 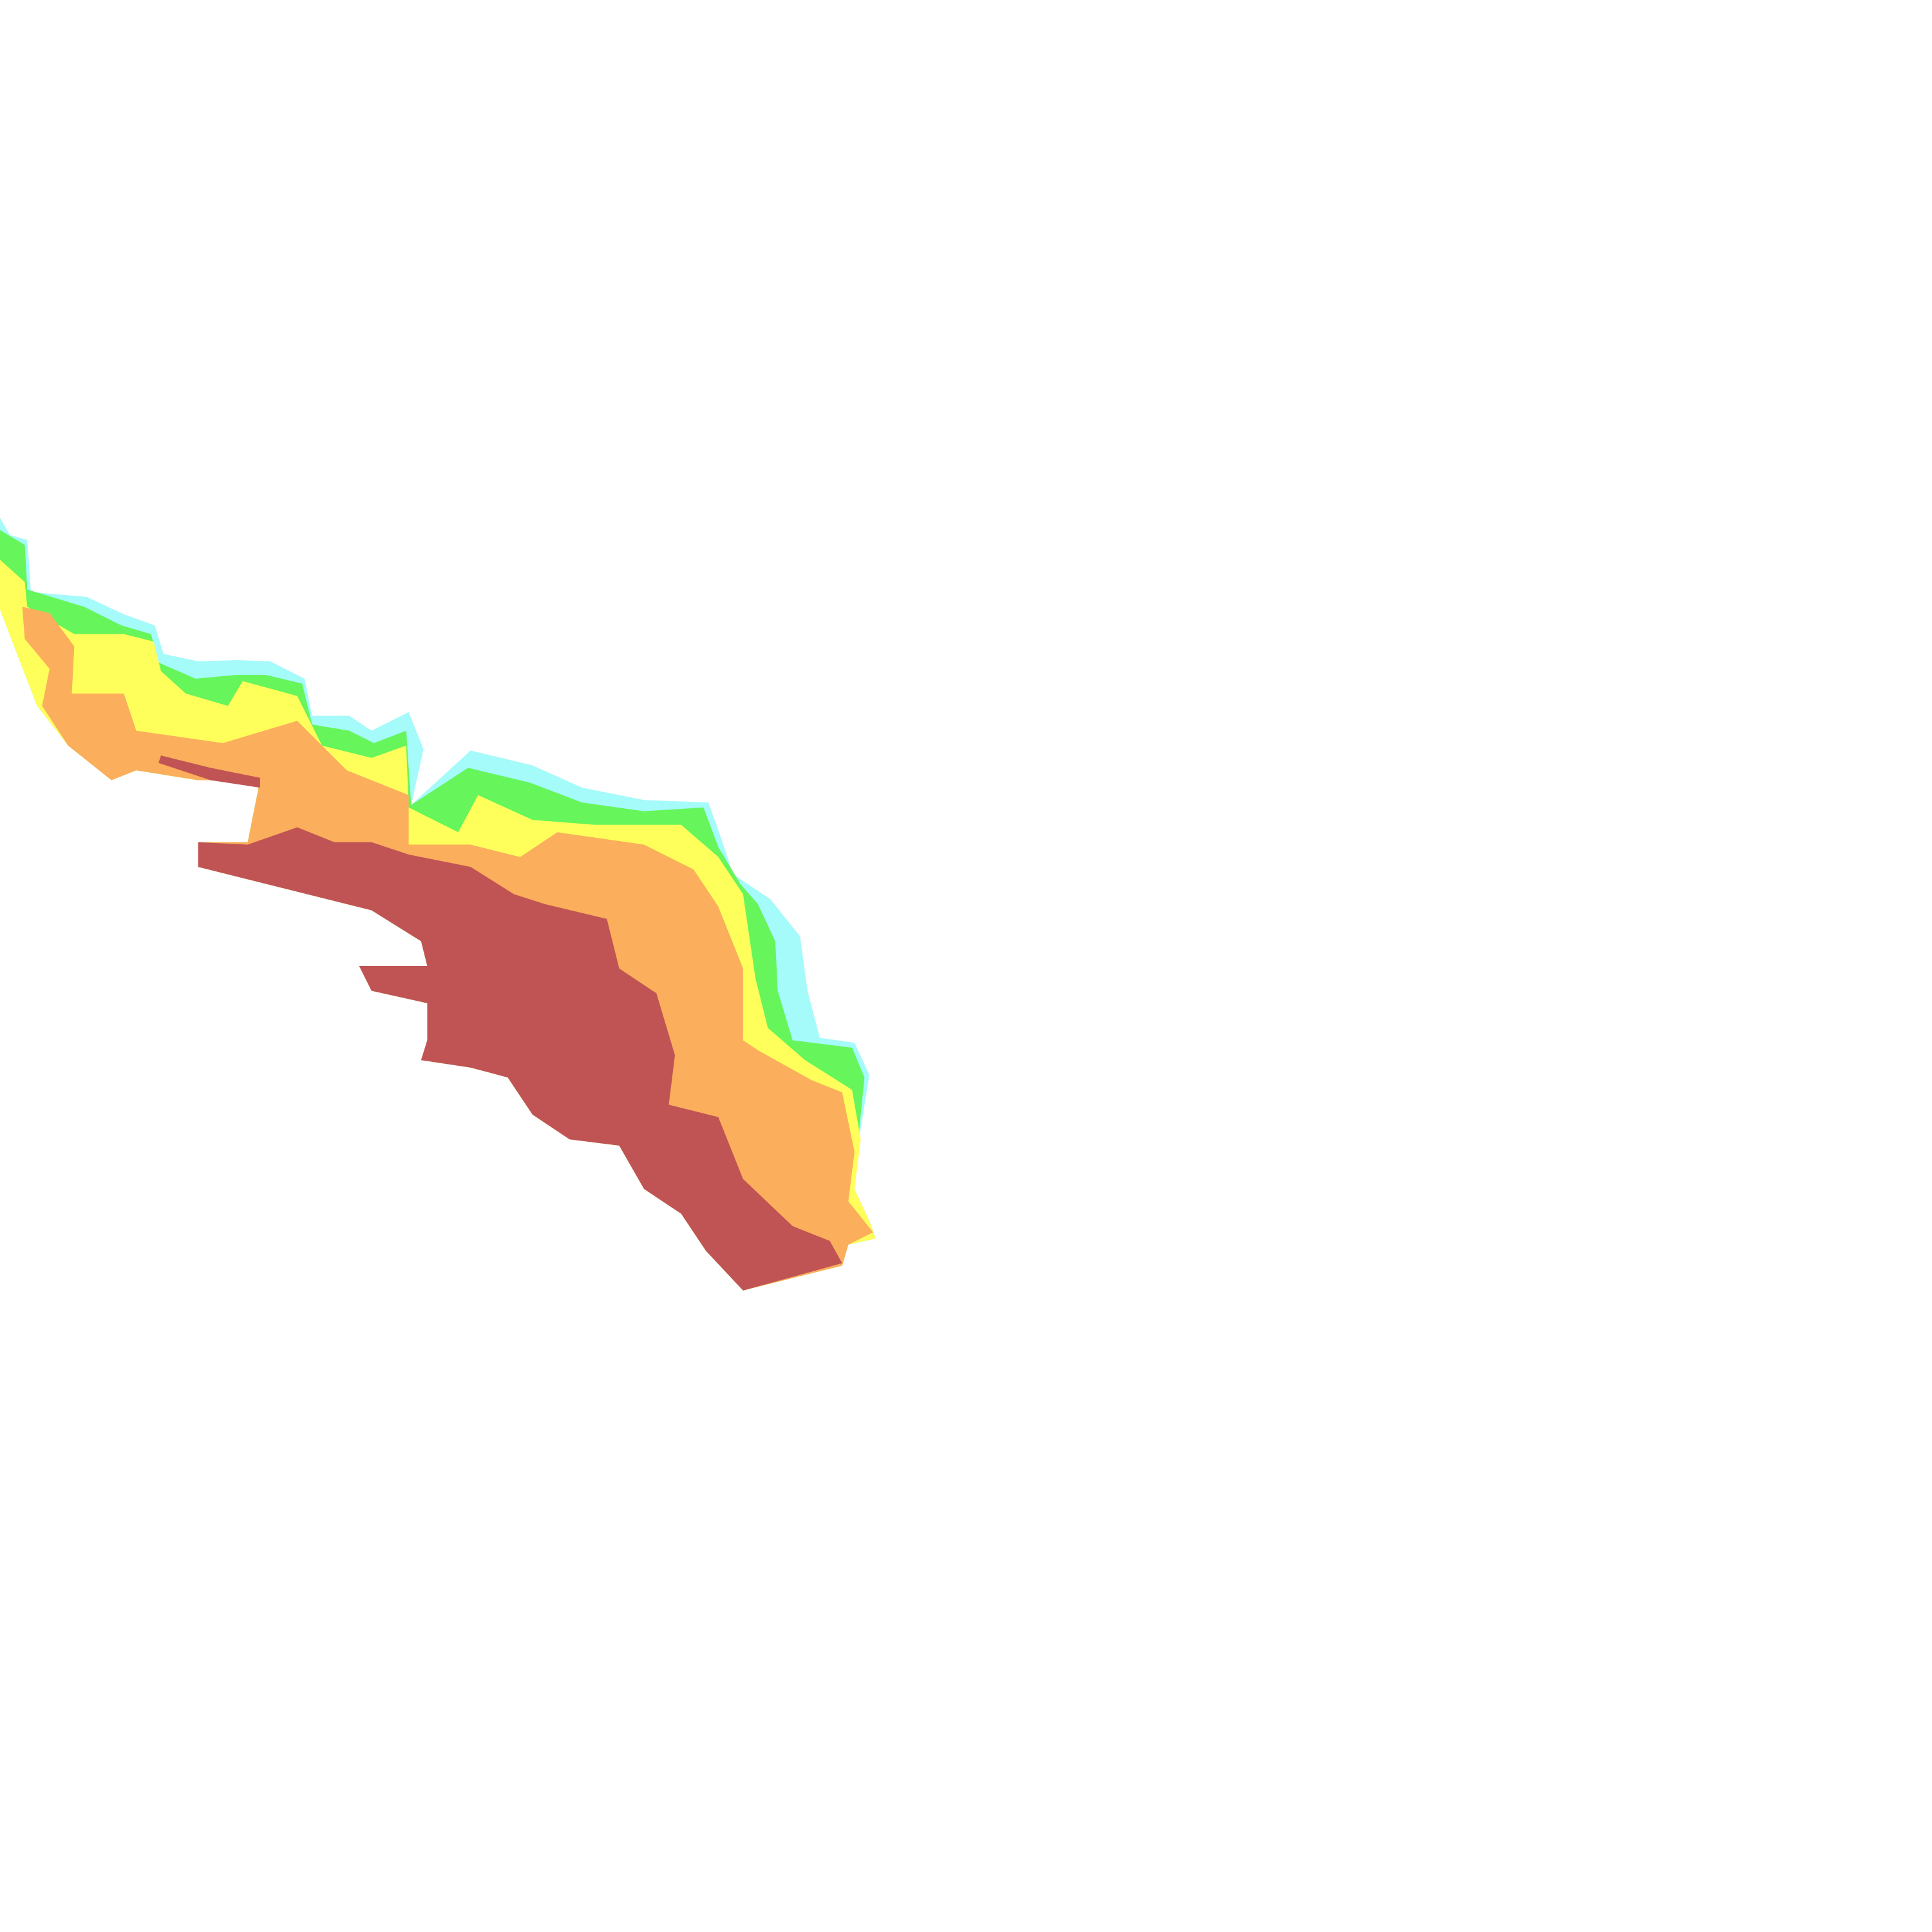 I want to click on zone-red, so click(x=520, y=1059).